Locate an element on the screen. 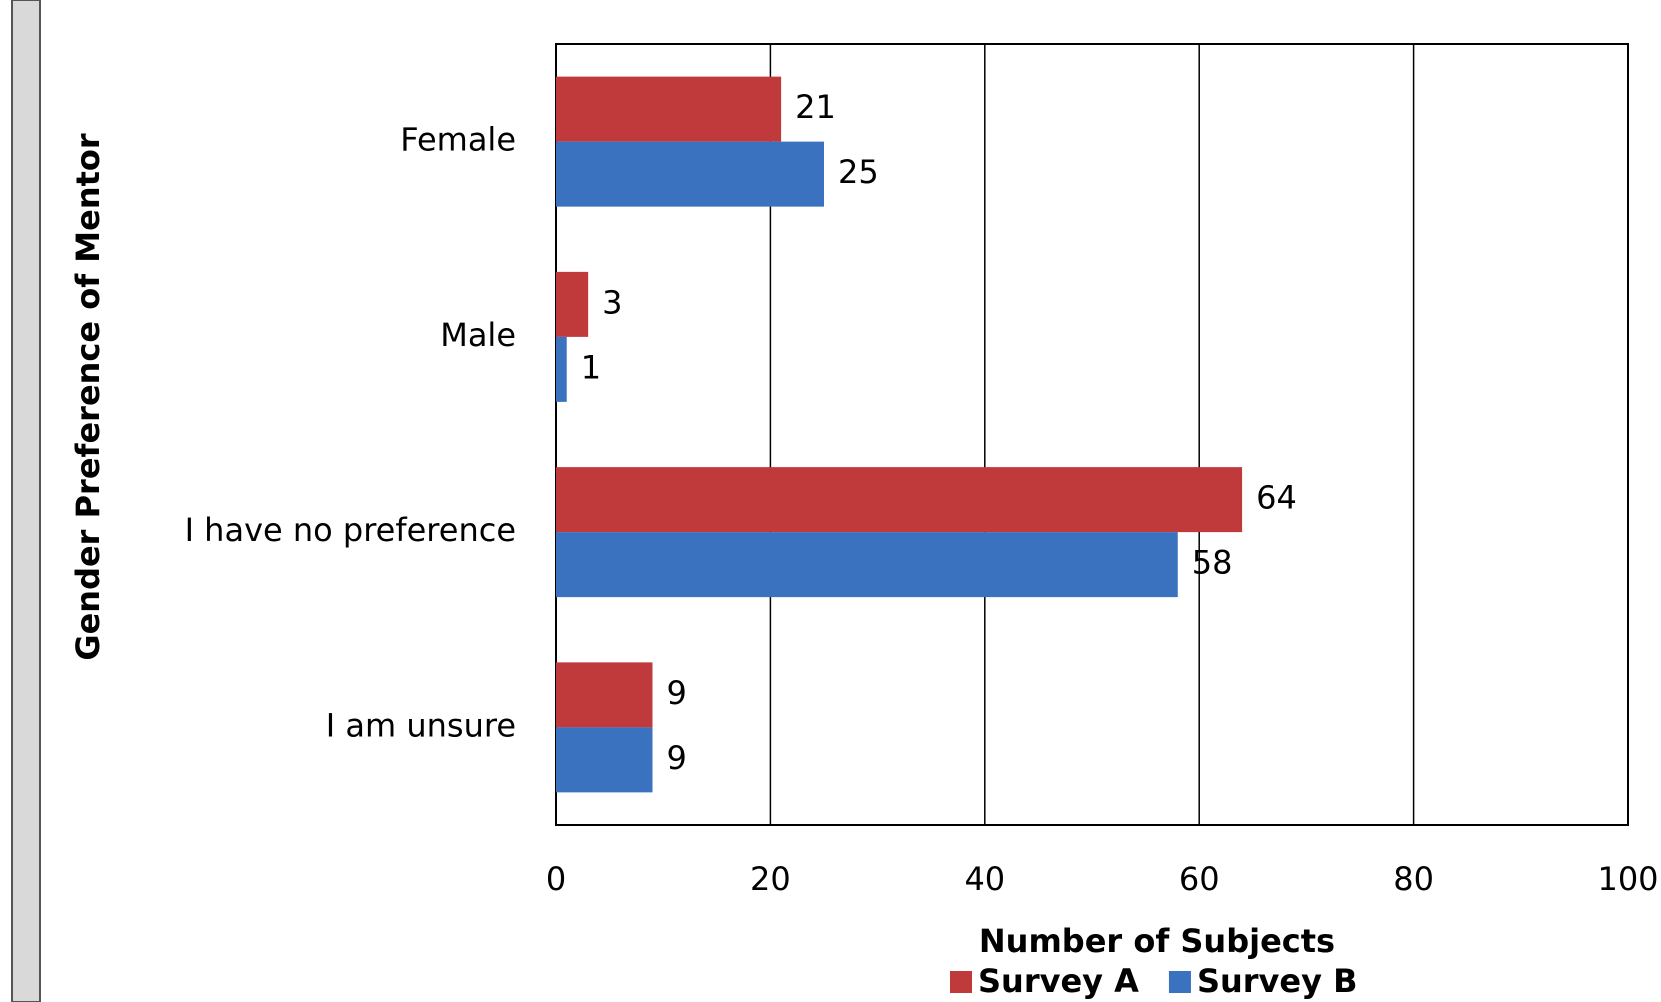  x-tick-label: 20 is located at coordinates (770, 879).